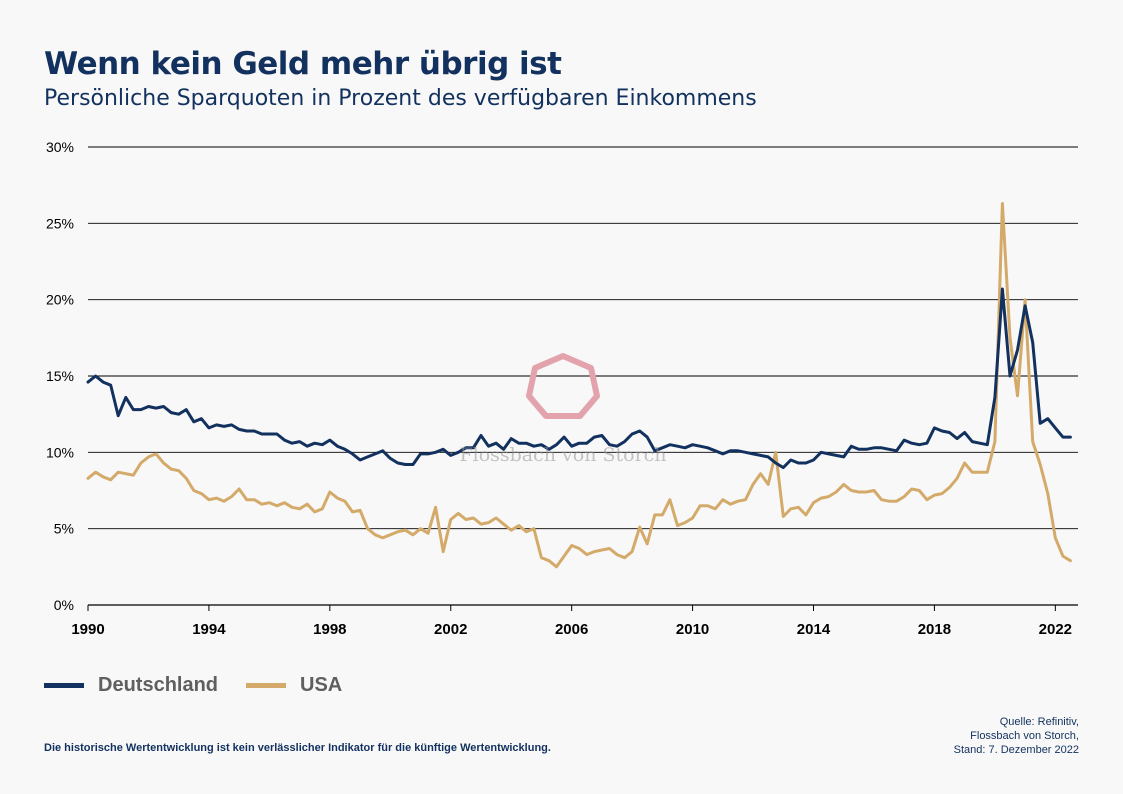 This screenshot has width=1123, height=794. Describe the element at coordinates (571, 629) in the screenshot. I see `x-tick-label: 2006` at that location.